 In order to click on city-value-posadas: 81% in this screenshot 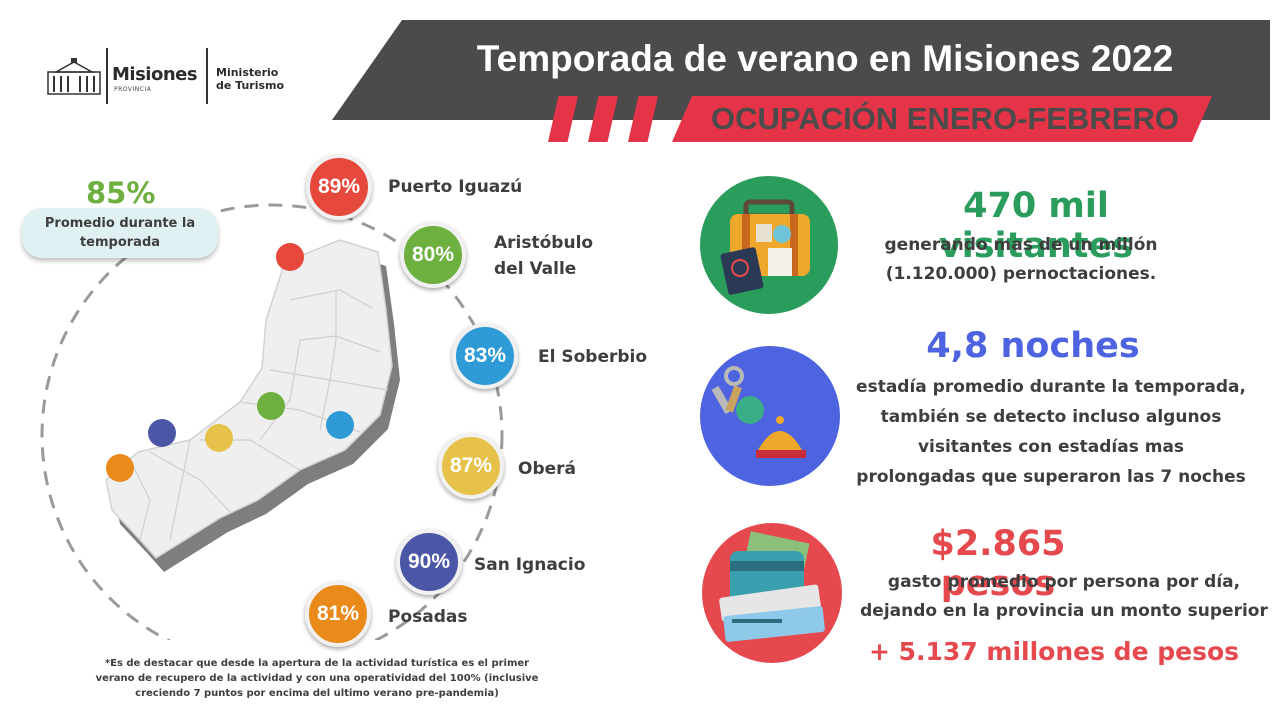, I will do `click(338, 614)`.